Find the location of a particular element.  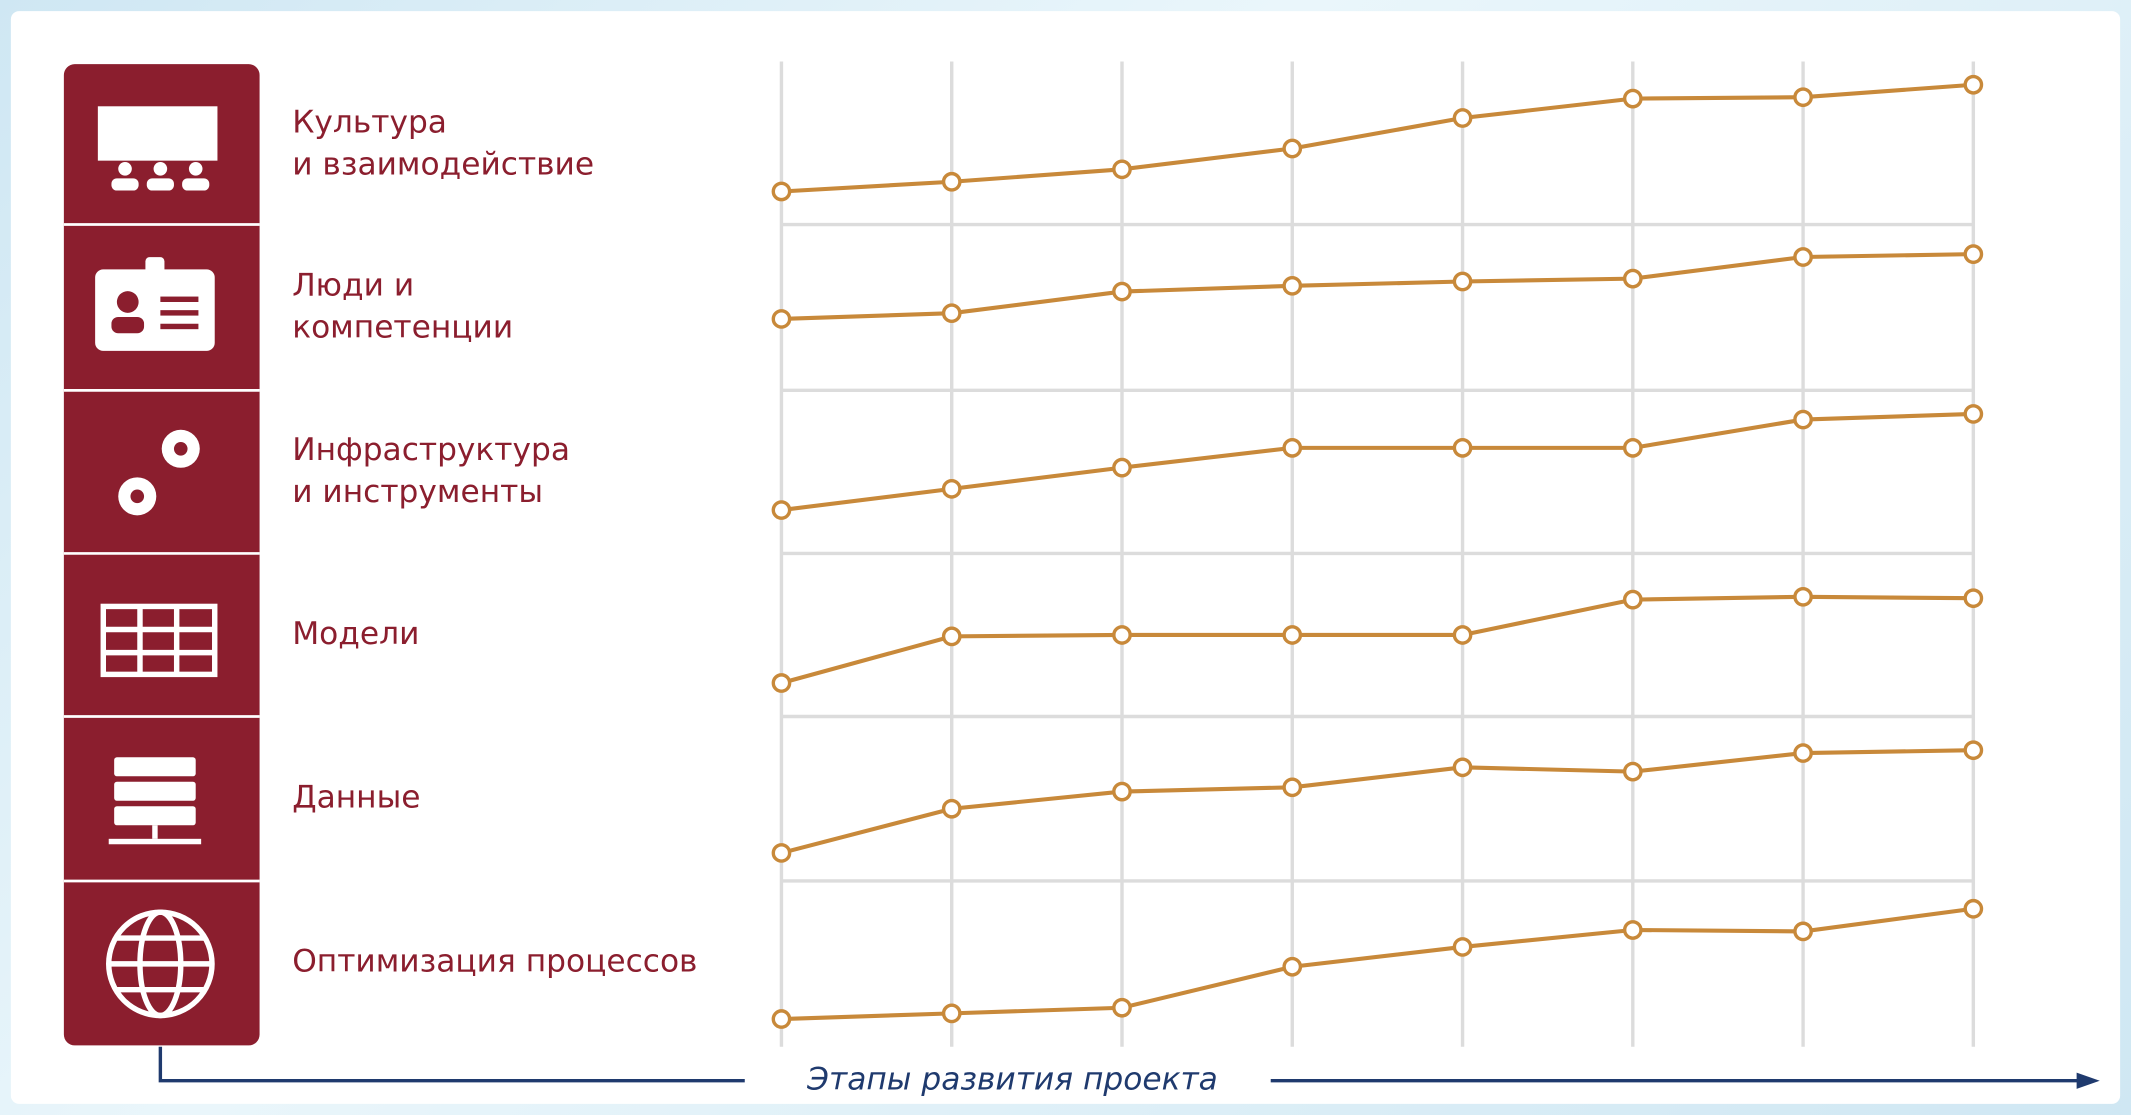

icon-screen is located at coordinates (157, 133).